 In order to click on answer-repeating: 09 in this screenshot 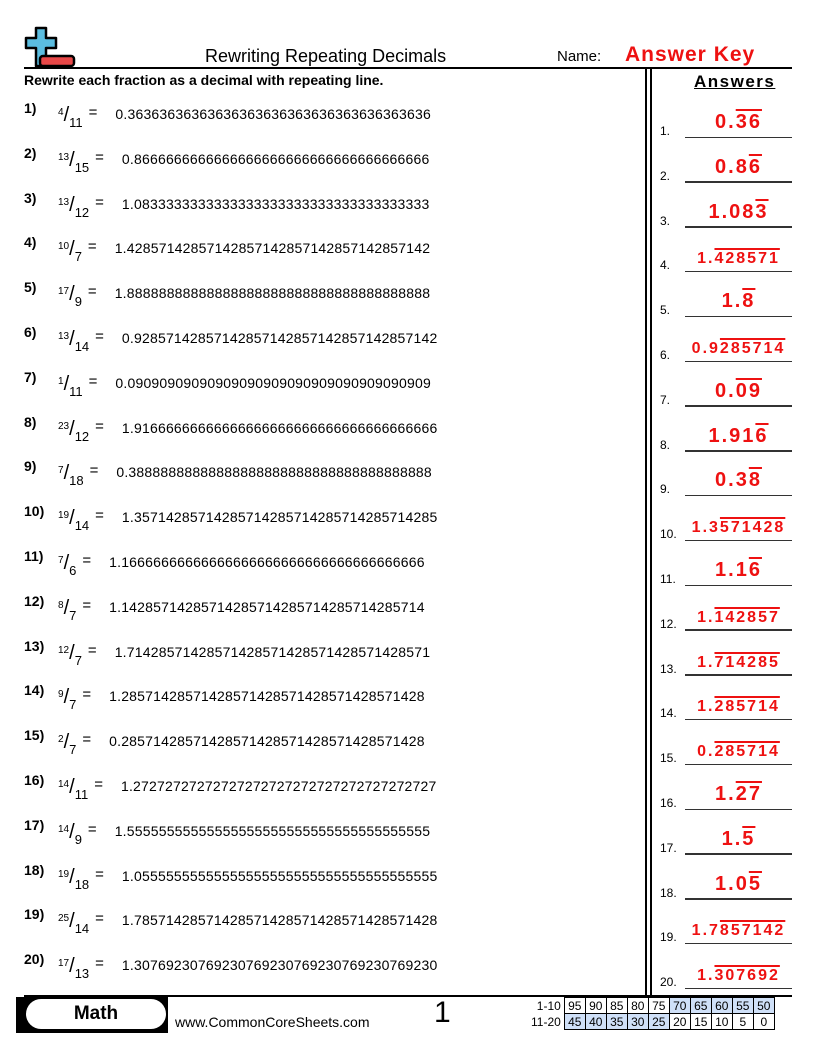, I will do `click(748, 390)`.